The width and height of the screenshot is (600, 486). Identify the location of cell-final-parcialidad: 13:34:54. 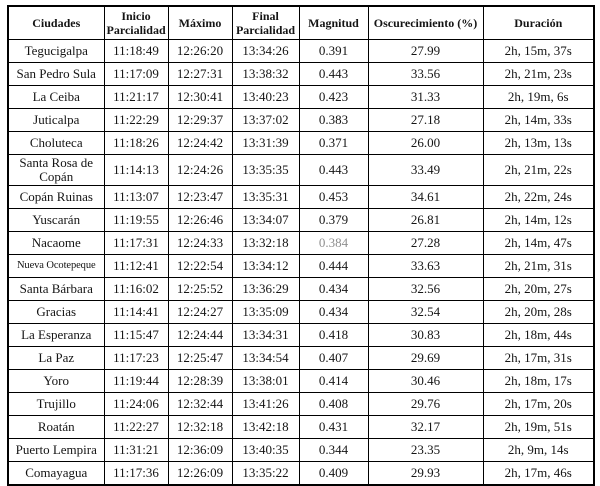
(265, 358).